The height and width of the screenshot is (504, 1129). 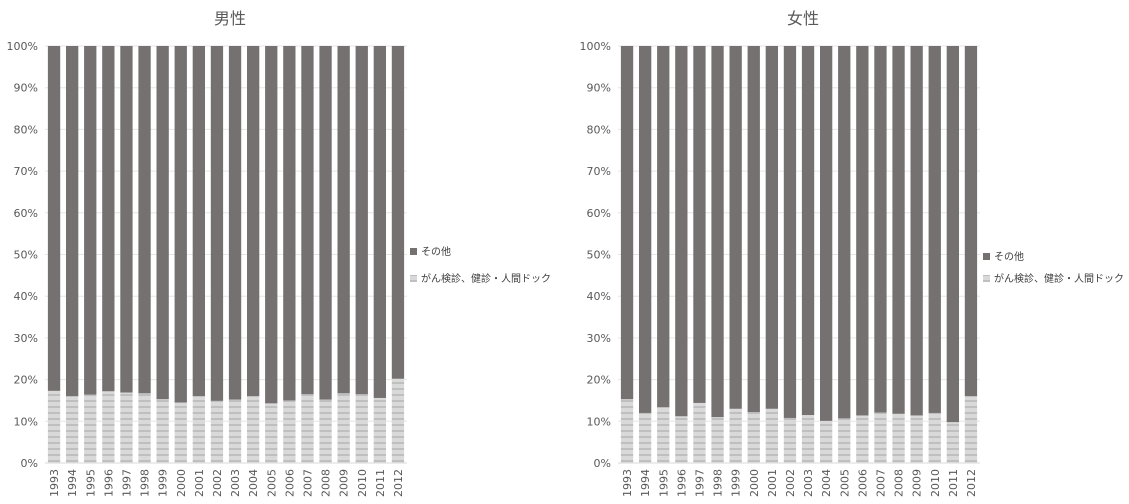 What do you see at coordinates (54, 483) in the screenshot?
I see `x-tick-label: 1993` at bounding box center [54, 483].